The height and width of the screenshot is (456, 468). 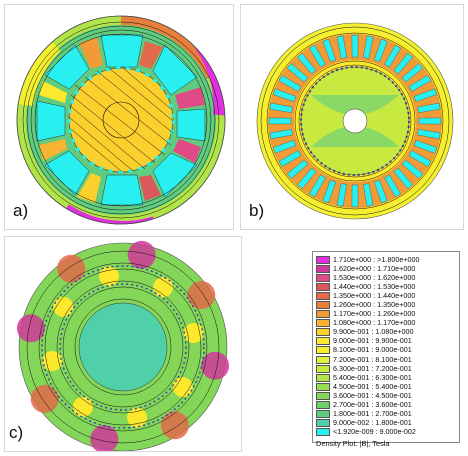 What do you see at coordinates (372, 405) in the screenshot?
I see `legend-range-label: 2.700e-001 : 3.600e-001` at bounding box center [372, 405].